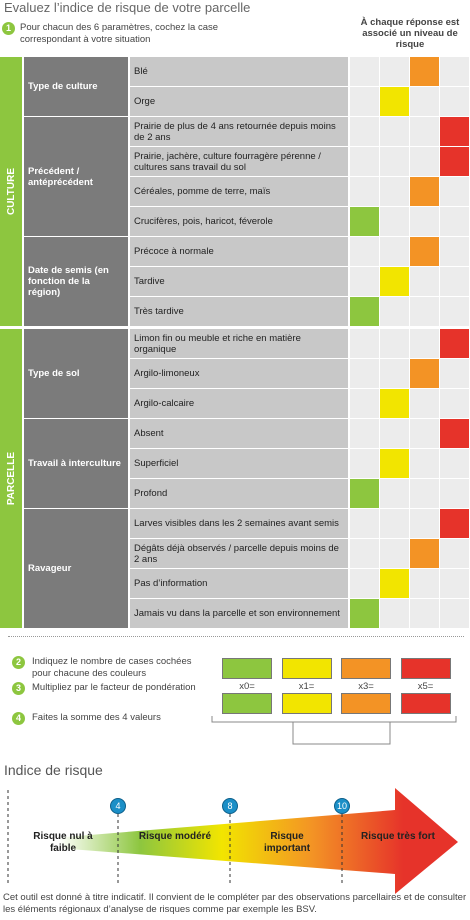 This screenshot has height=920, width=470. Describe the element at coordinates (53, 770) in the screenshot. I see `scale-title: Indice de risque` at that location.